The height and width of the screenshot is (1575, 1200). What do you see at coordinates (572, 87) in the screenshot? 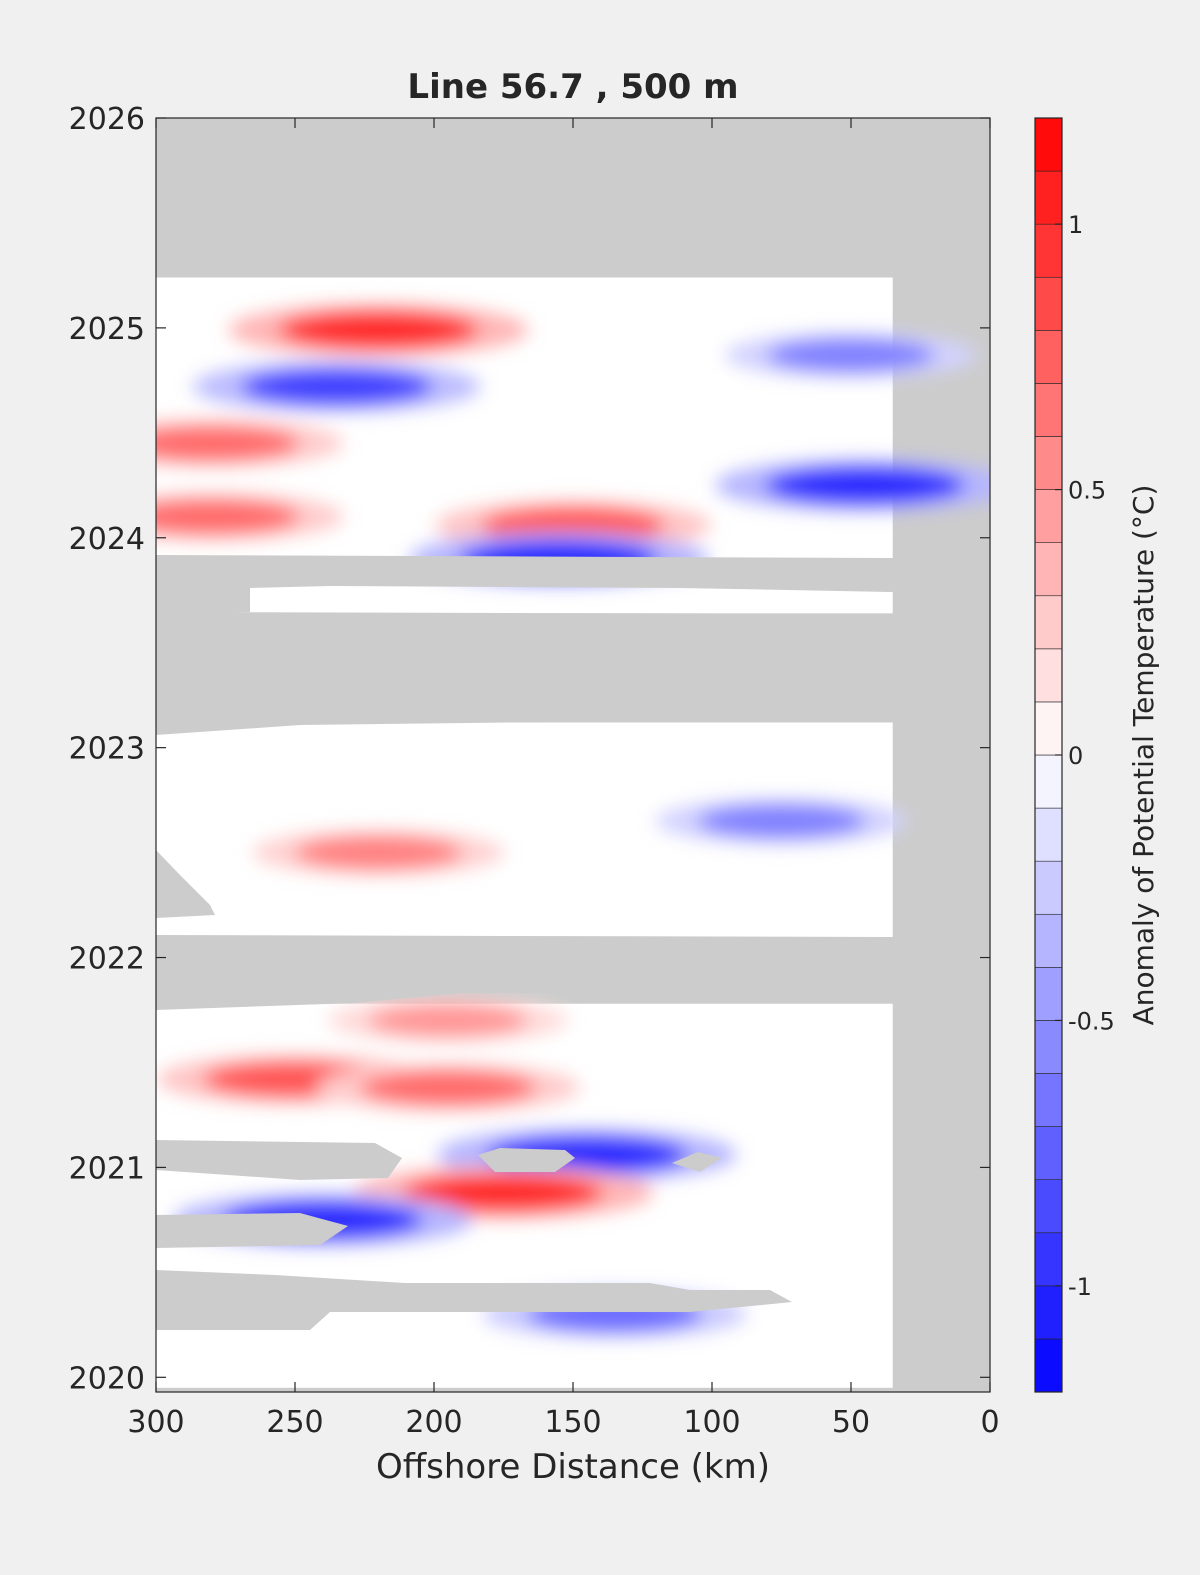
I see `chart-title: Line 56.7 , 500 m` at bounding box center [572, 87].